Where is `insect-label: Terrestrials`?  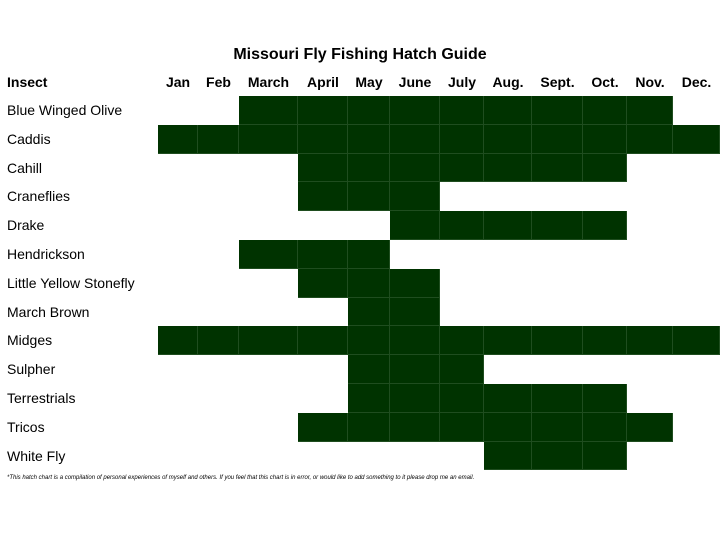 insect-label: Terrestrials is located at coordinates (41, 398).